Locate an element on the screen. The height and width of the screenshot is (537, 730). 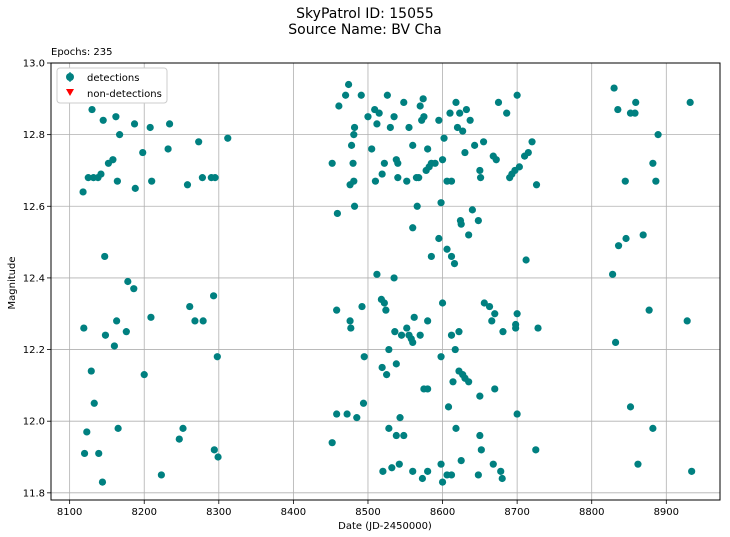
legend-nondetections-label: non-detections is located at coordinates (124, 94).